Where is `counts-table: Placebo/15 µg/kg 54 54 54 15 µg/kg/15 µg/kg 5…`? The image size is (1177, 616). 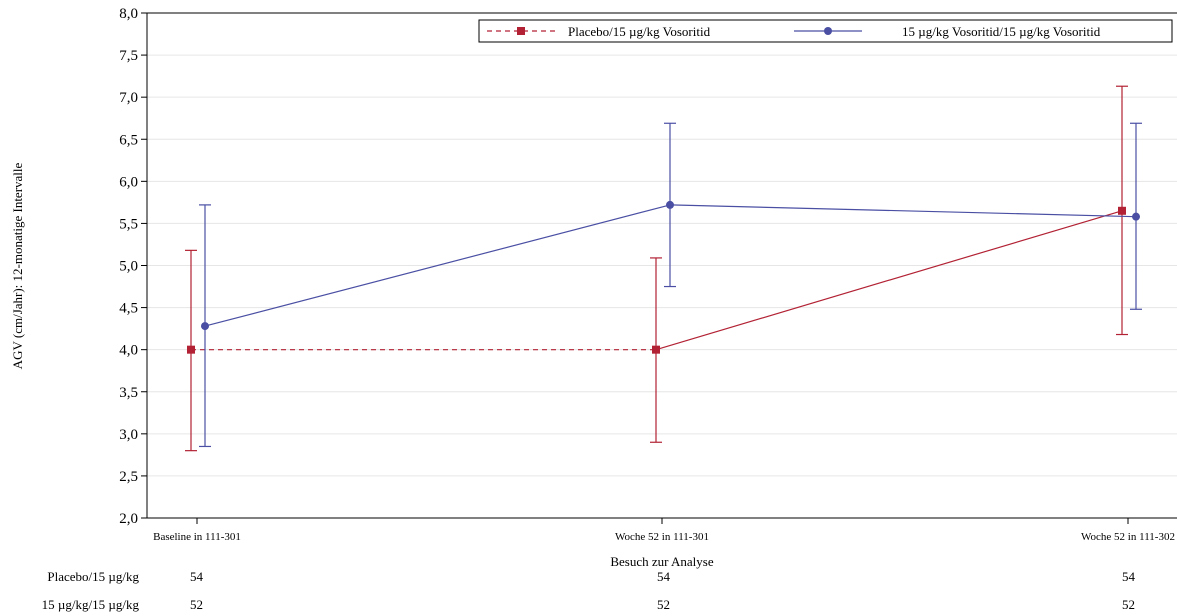
counts-table: Placebo/15 µg/kg 54 54 54 15 µg/kg/15 µg/kg 5… is located at coordinates (589, 590).